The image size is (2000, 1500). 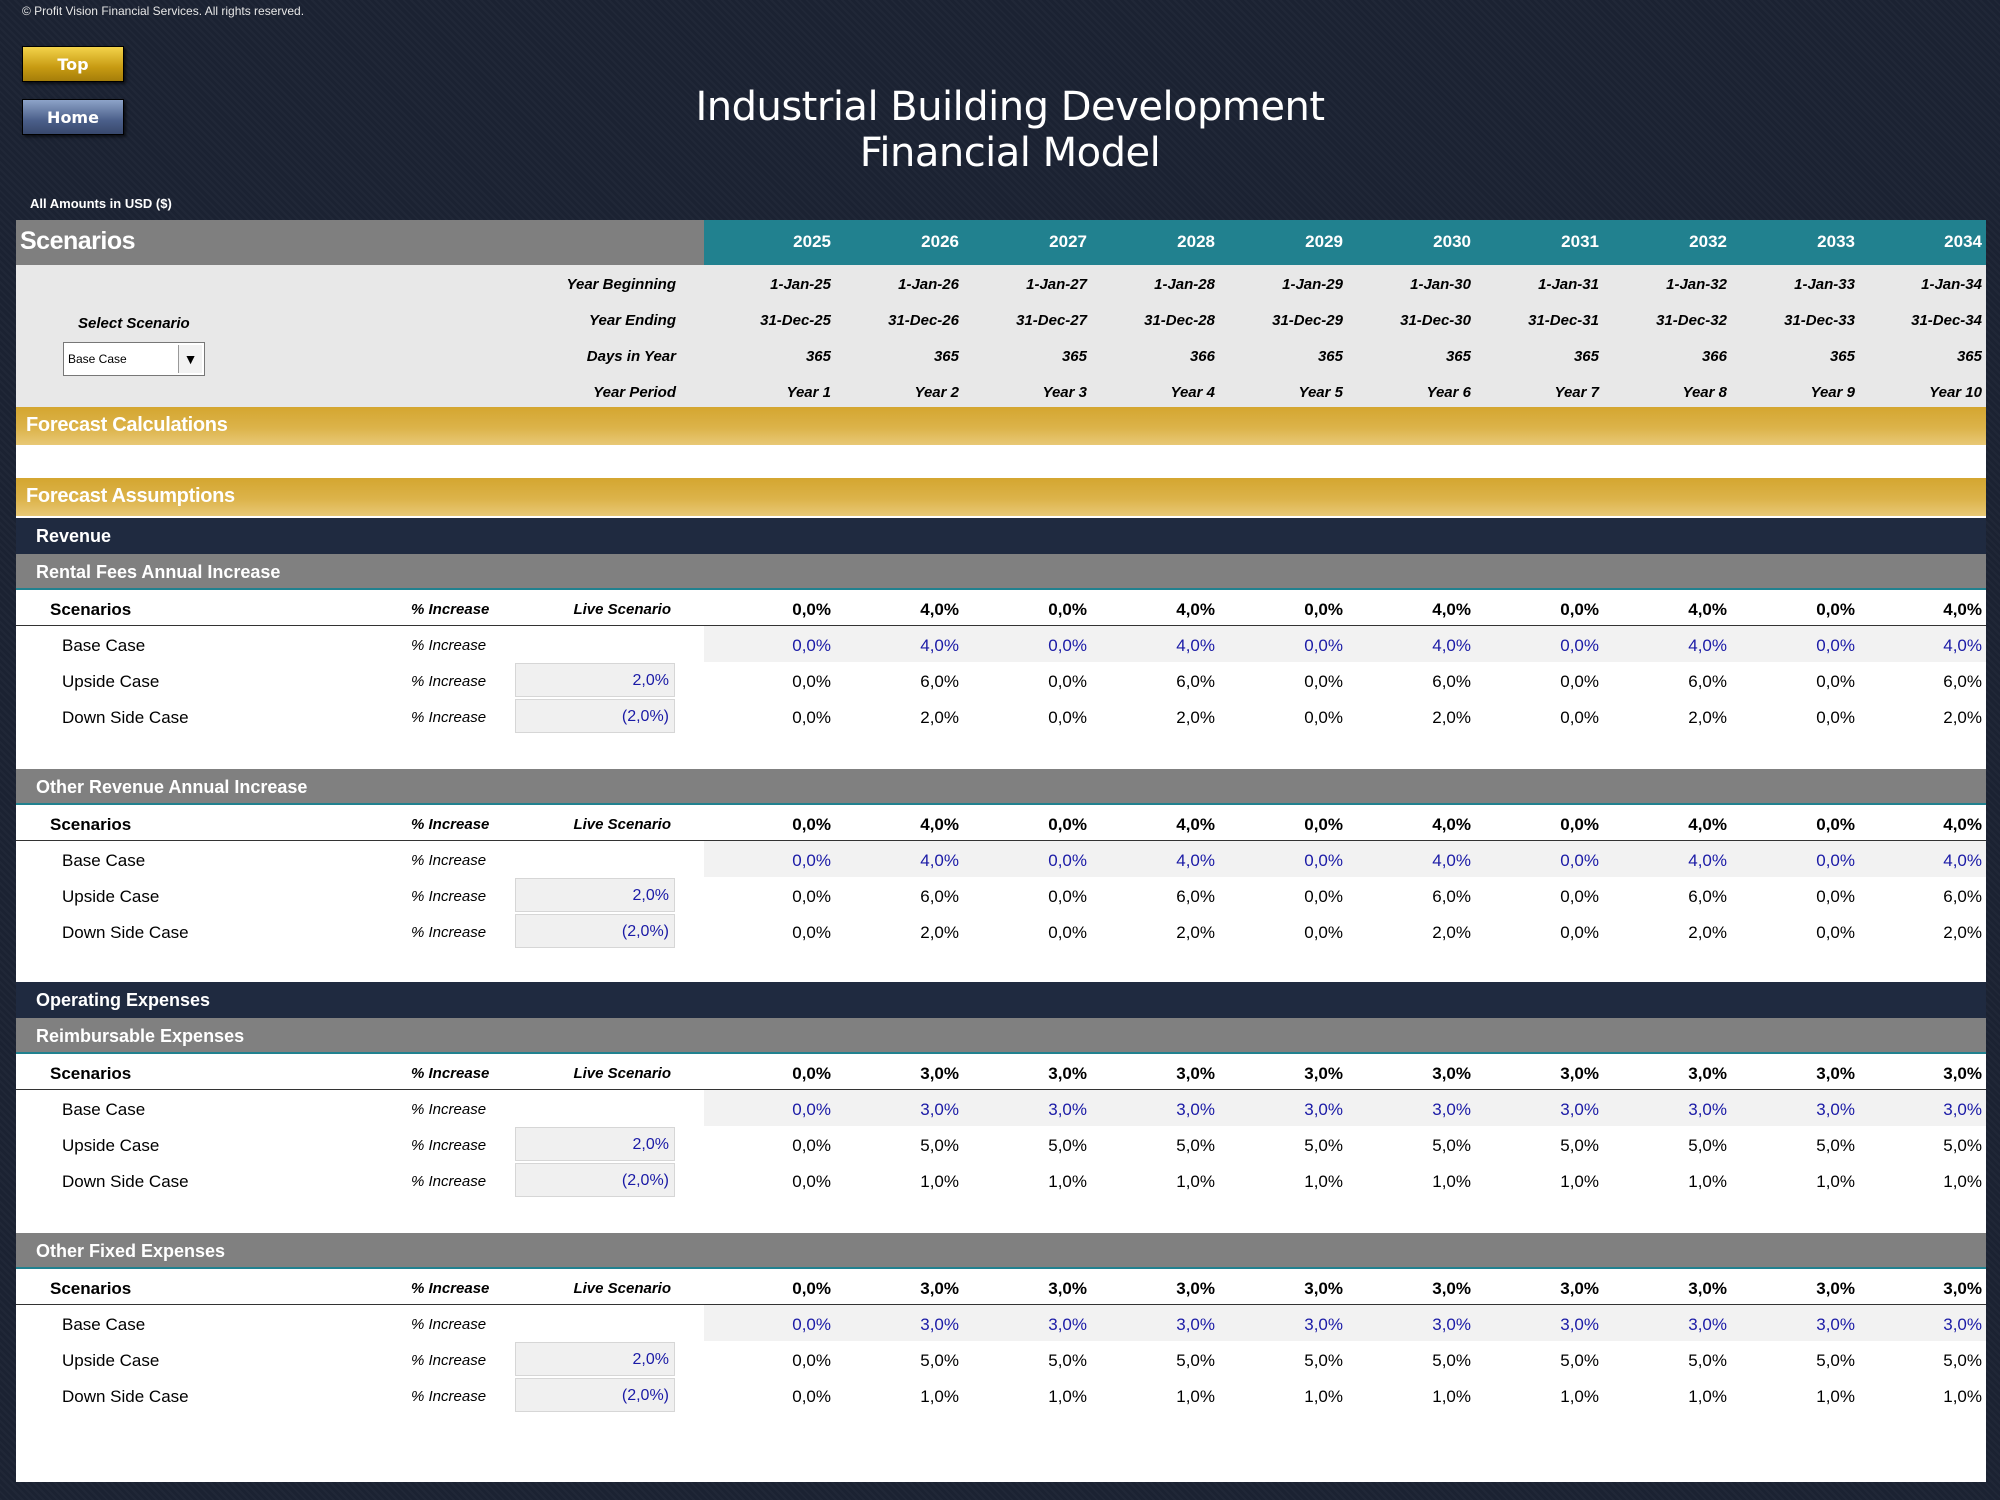 I want to click on forecast-calculations-band: Forecast Calculations, so click(x=1001, y=426).